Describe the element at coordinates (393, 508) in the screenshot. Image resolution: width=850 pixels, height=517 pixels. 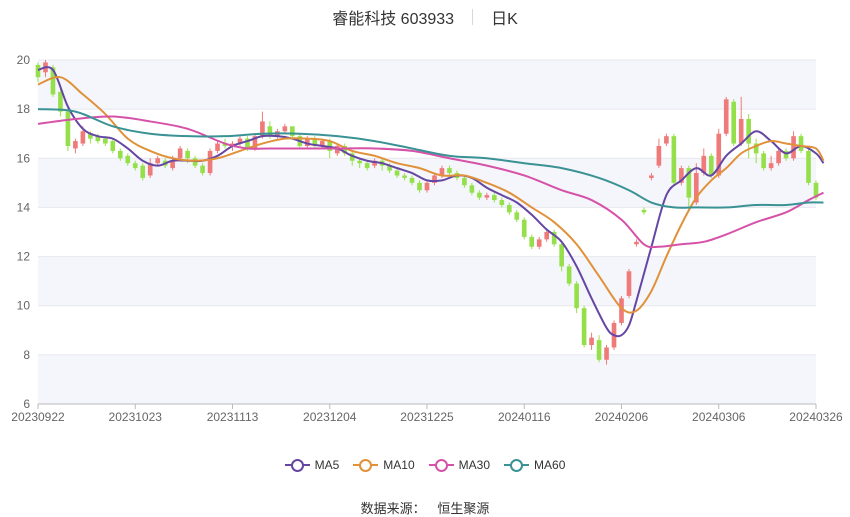
I see `source-label: 数据来源：` at that location.